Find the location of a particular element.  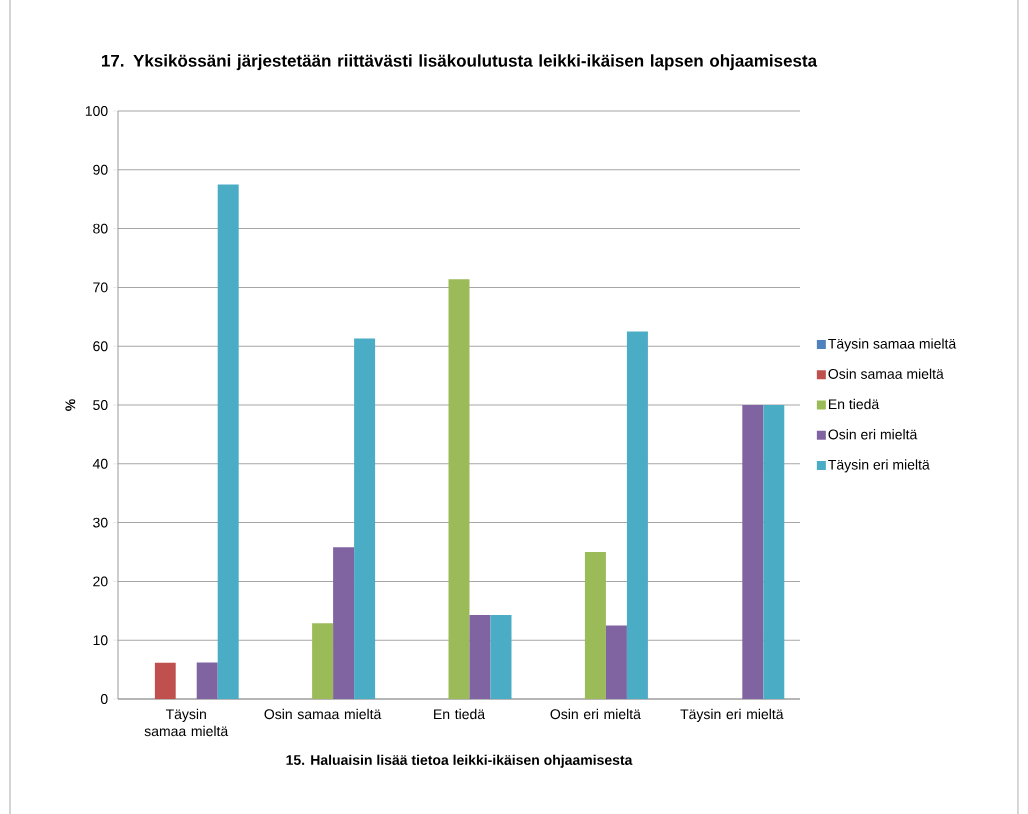

x-axis-title: 15. Haluaisin lisää tietoa leikki-ikäisen ohjaamisesta is located at coordinates (459, 761).